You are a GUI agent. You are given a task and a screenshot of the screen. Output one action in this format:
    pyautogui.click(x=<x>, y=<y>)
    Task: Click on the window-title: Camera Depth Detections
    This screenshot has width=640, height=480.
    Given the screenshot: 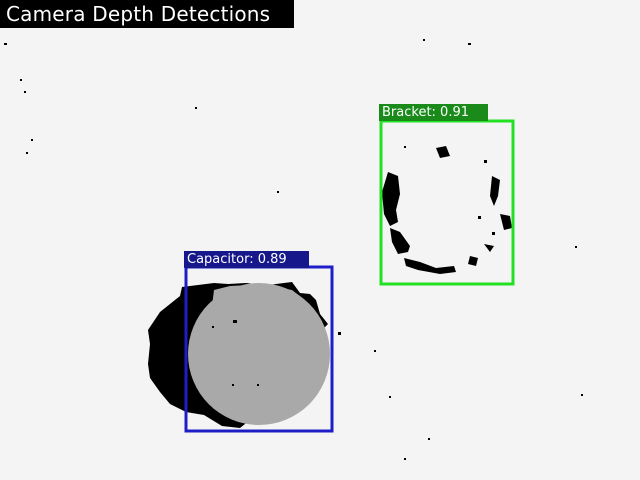 What is the action you would take?
    pyautogui.click(x=147, y=14)
    